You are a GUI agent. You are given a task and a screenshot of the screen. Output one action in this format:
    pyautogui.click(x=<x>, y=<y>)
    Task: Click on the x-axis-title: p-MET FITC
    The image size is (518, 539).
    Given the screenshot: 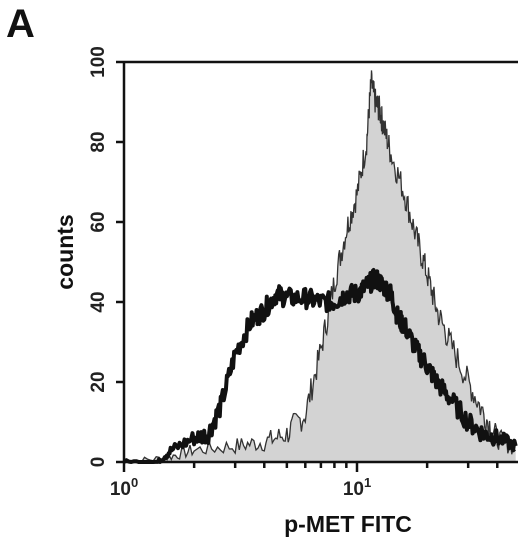 What is the action you would take?
    pyautogui.click(x=348, y=524)
    